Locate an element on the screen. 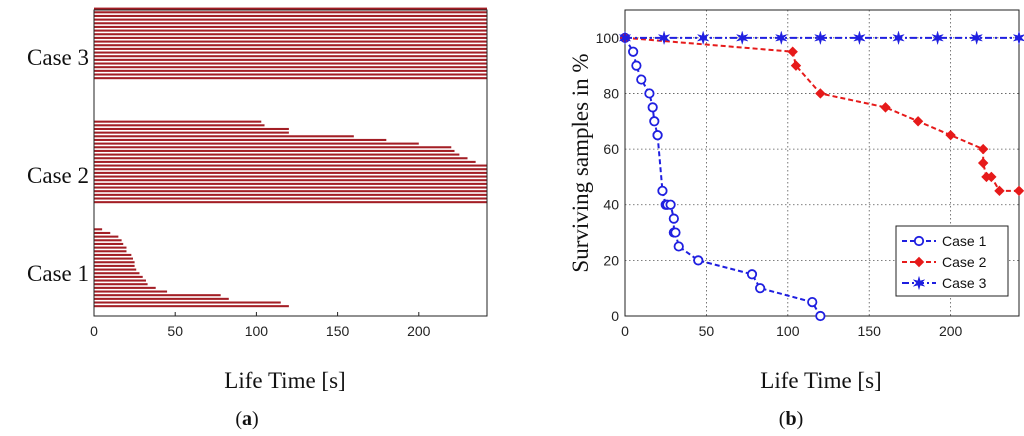 The height and width of the screenshot is (436, 1024). panel-a-x-axis-label: Life Time [s] is located at coordinates (284, 380).